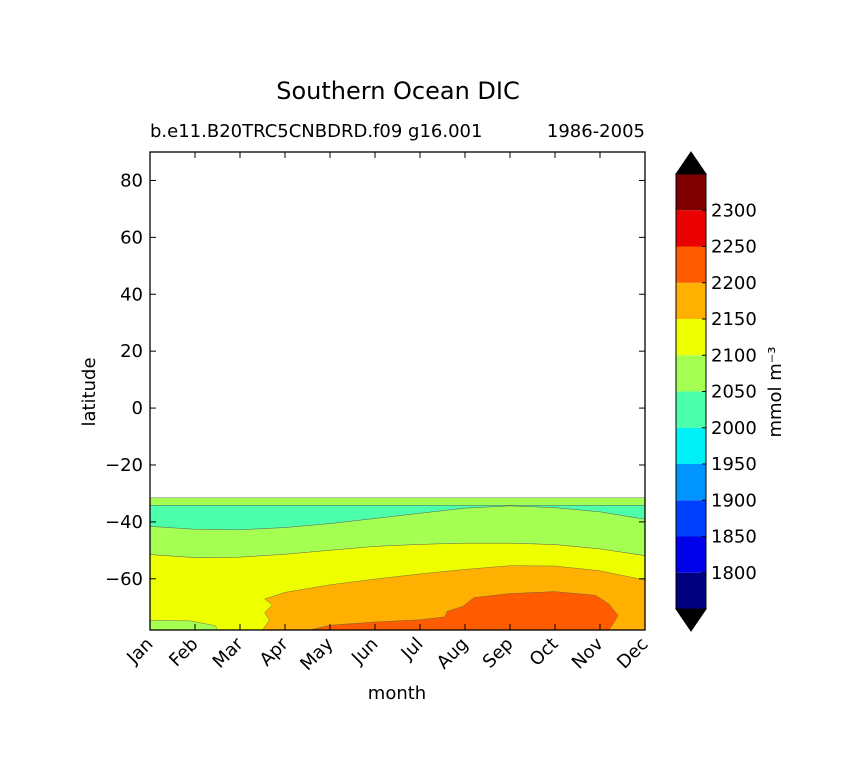 The image size is (866, 783). What do you see at coordinates (137, 408) in the screenshot?
I see `y-tick-label: 0` at bounding box center [137, 408].